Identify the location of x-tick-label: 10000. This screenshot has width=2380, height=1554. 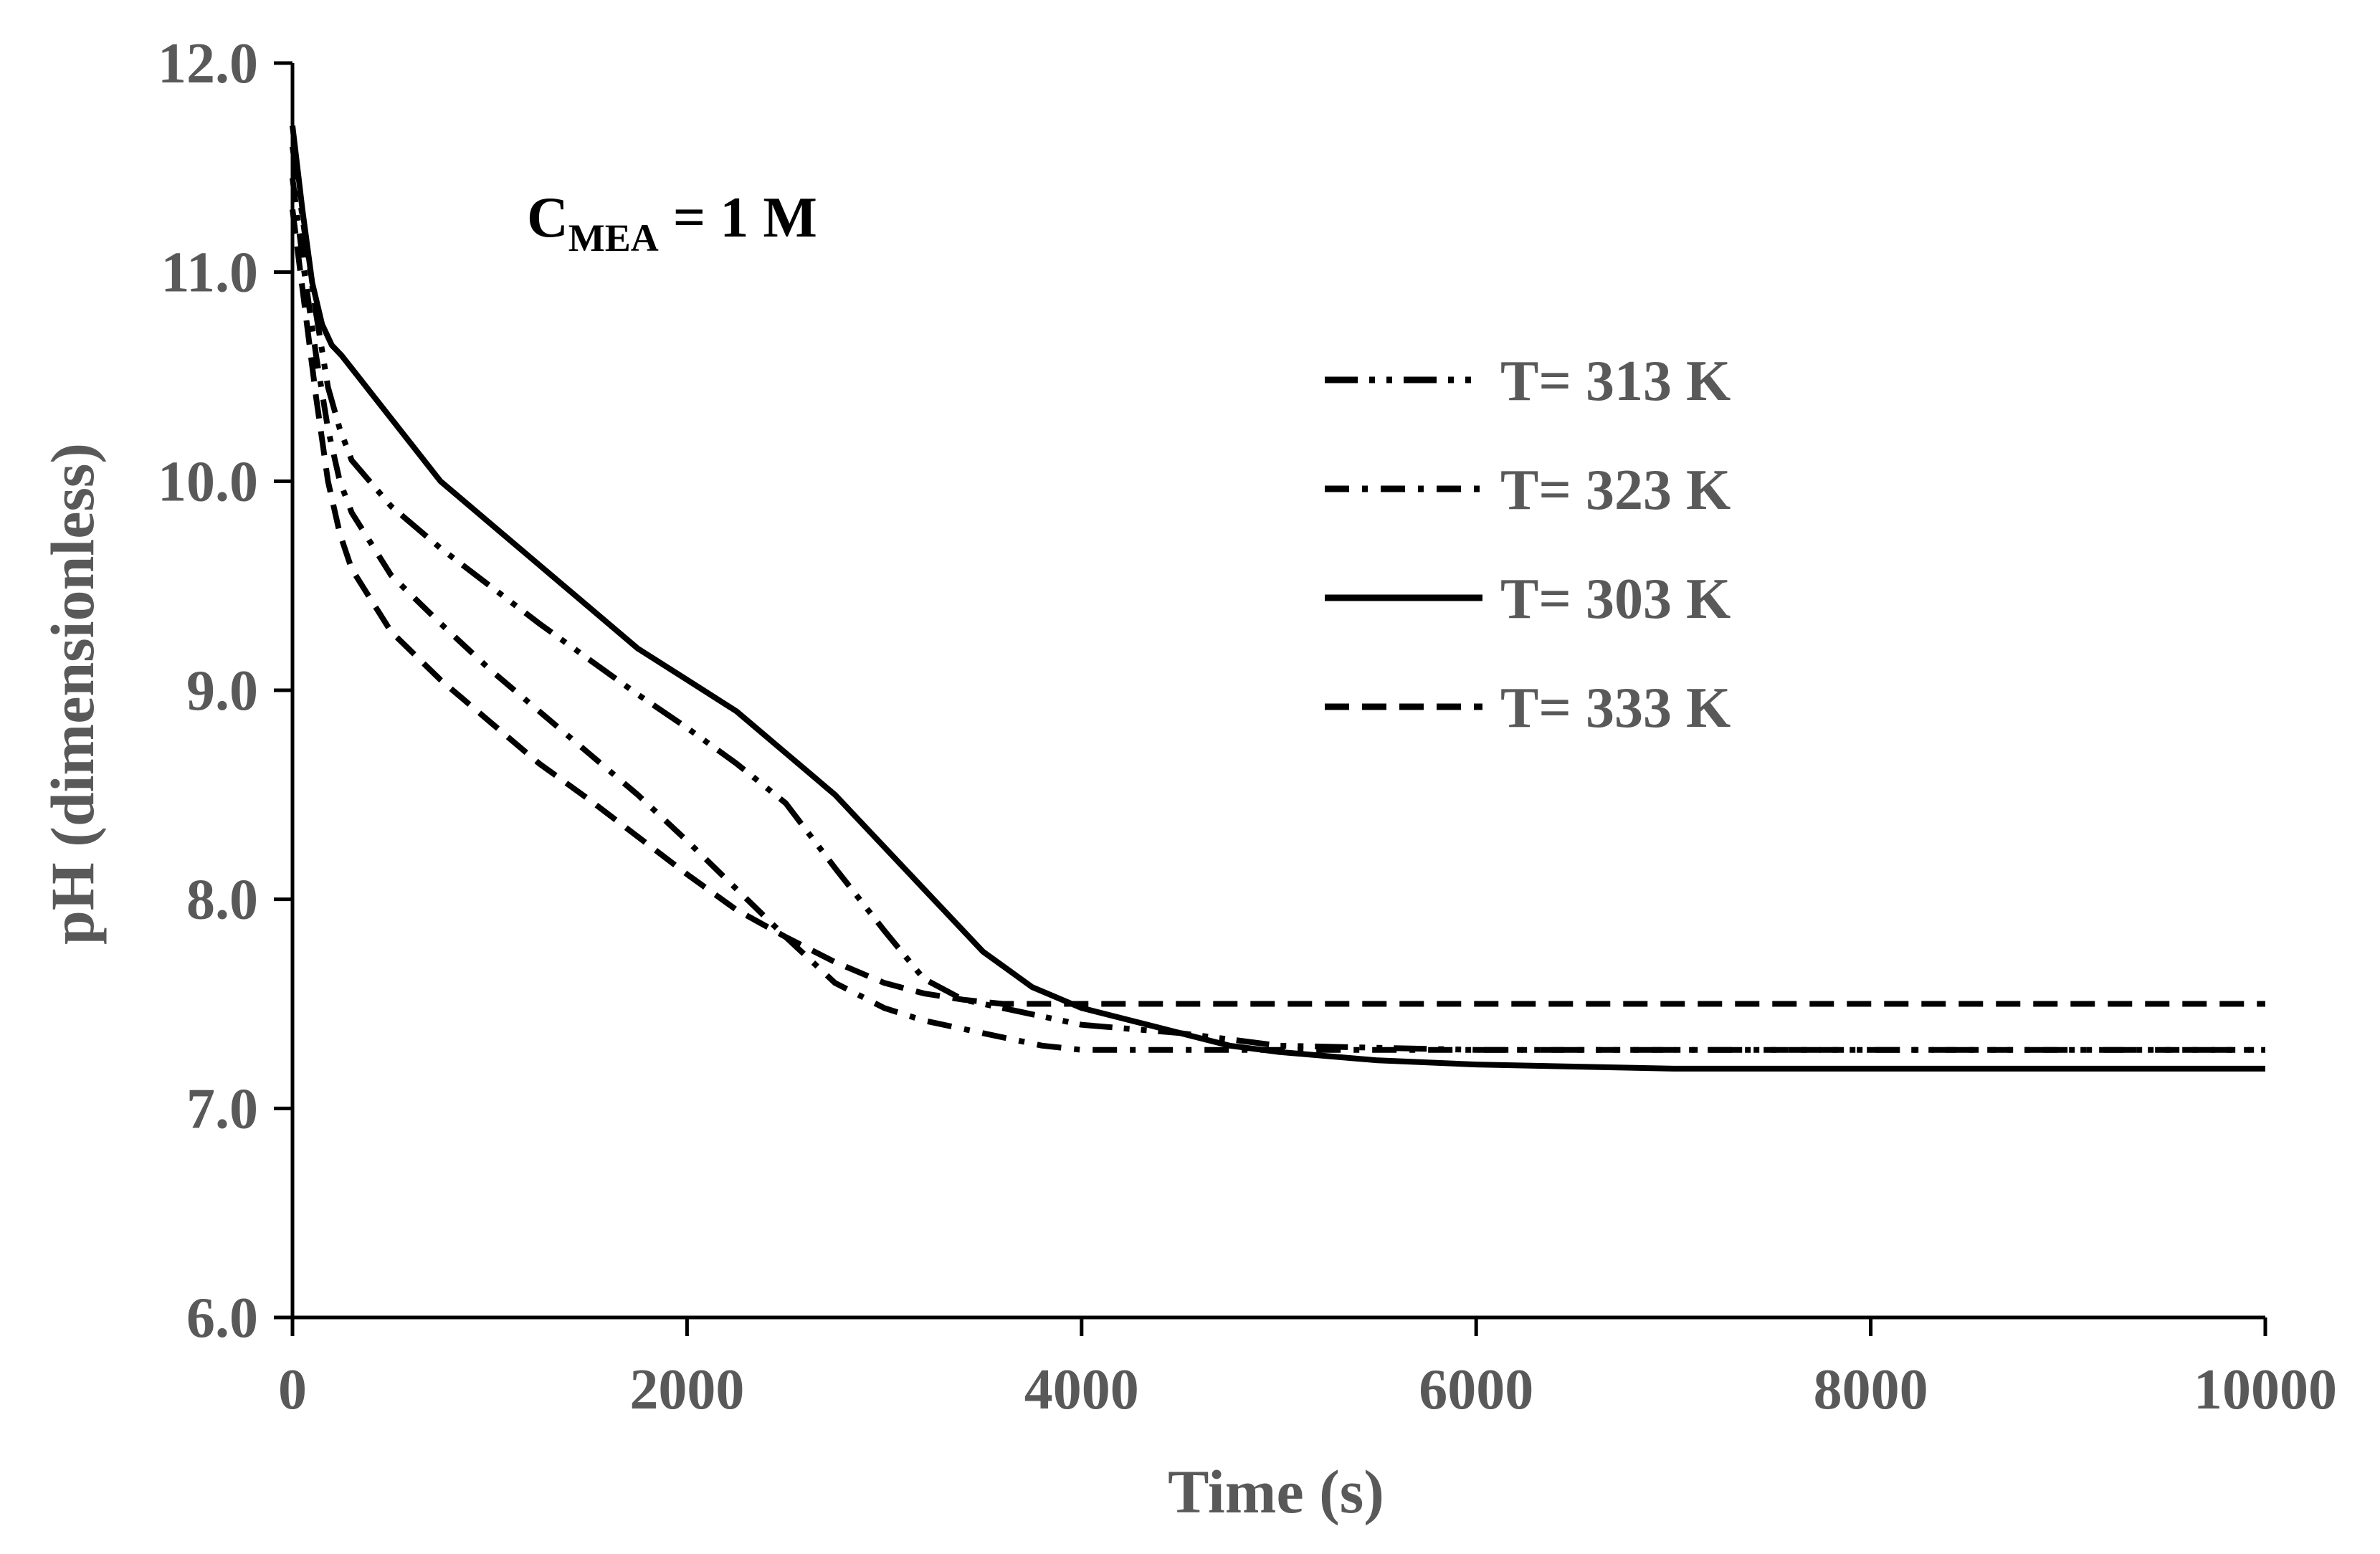
(2265, 1389).